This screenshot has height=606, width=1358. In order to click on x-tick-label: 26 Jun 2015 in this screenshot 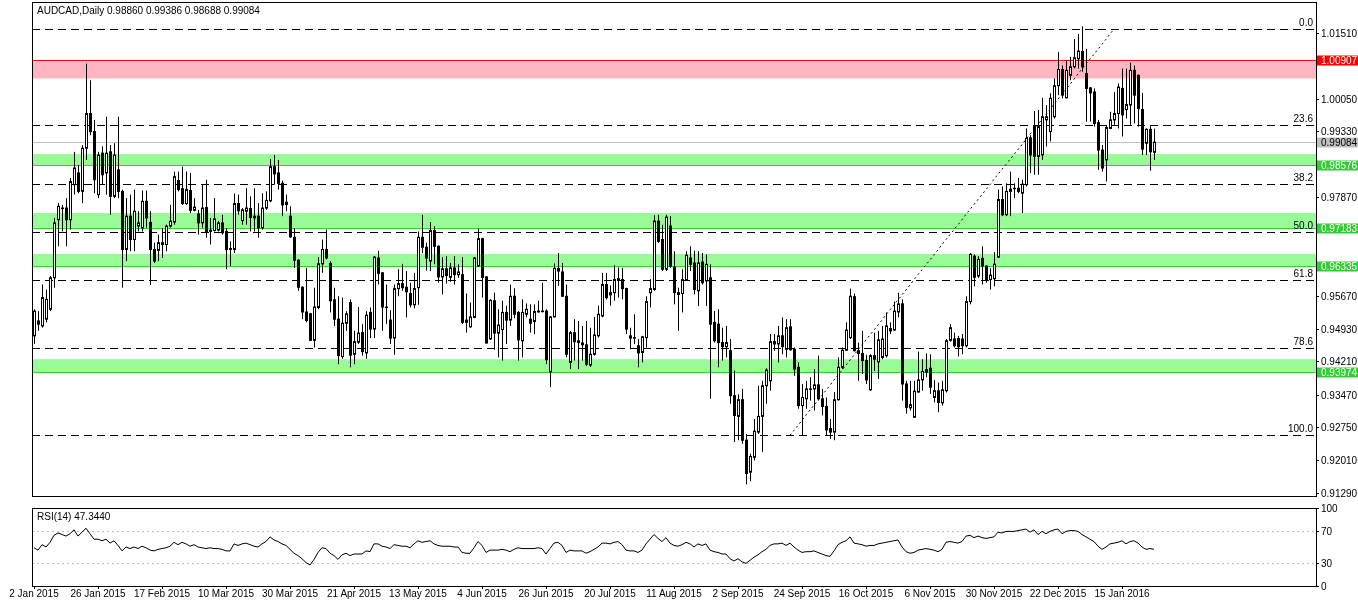, I will do `click(546, 594)`.